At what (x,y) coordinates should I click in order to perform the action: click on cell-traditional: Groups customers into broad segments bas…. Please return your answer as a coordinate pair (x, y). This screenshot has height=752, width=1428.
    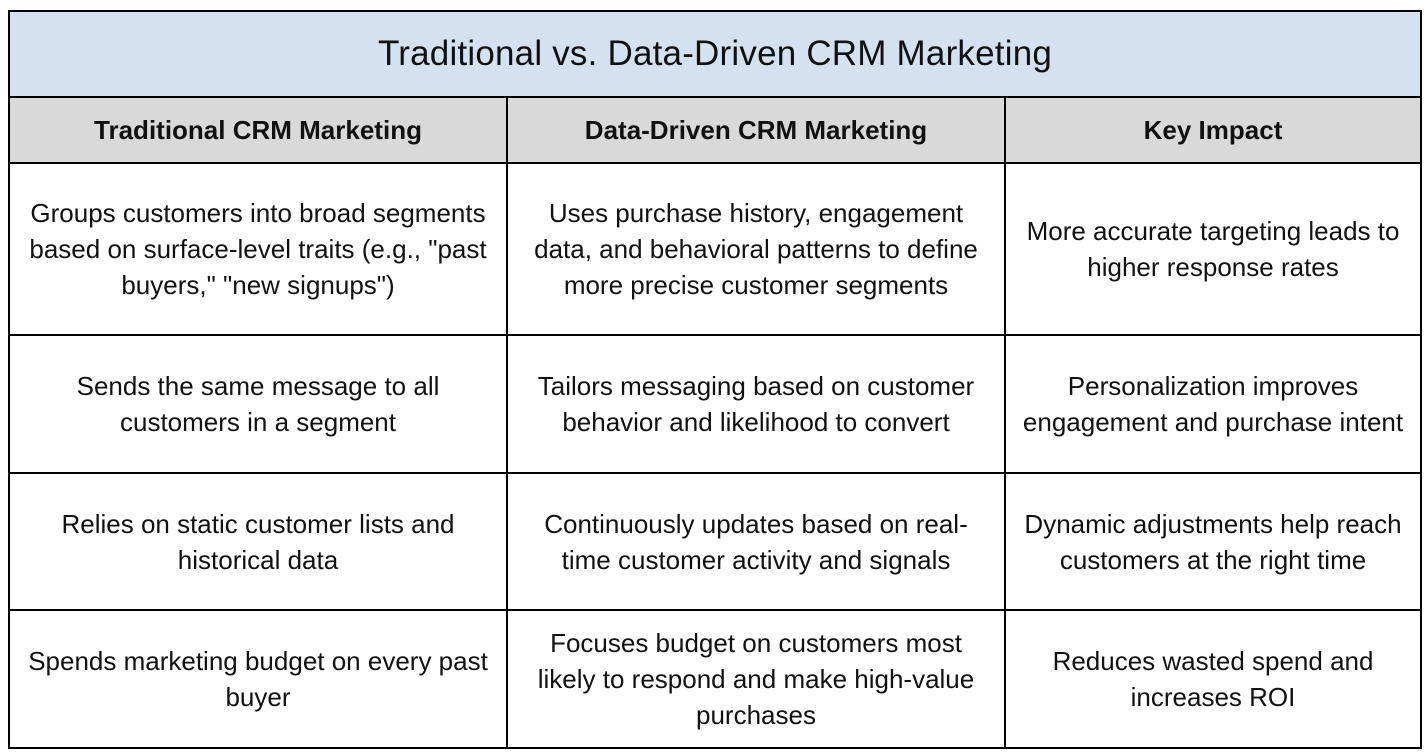
    Looking at the image, I should click on (258, 249).